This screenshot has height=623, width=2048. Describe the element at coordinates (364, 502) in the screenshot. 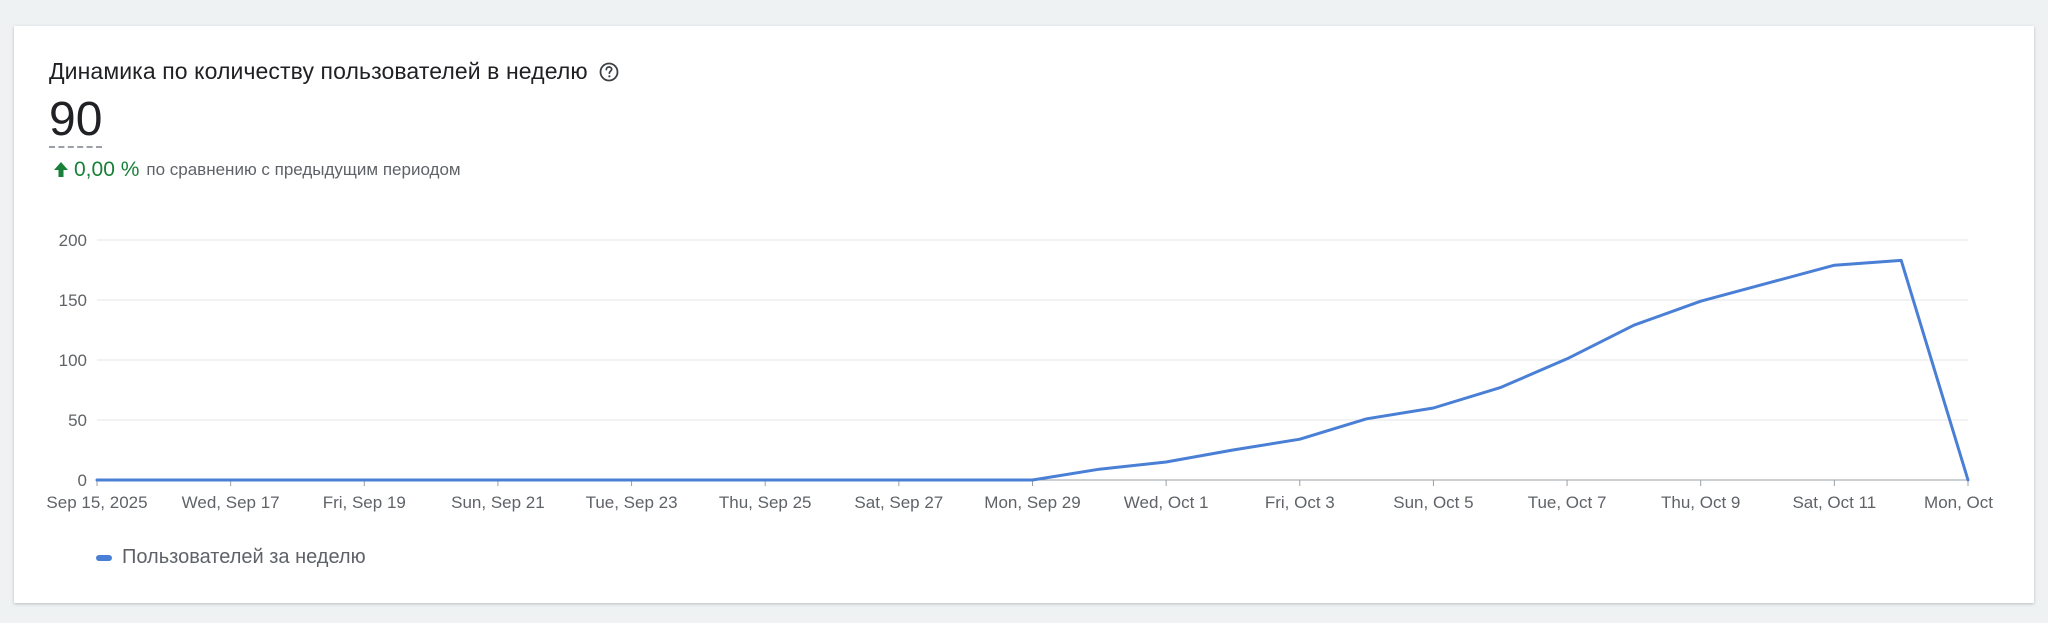

I see `x-tick-label: Fri, Sep 19` at that location.